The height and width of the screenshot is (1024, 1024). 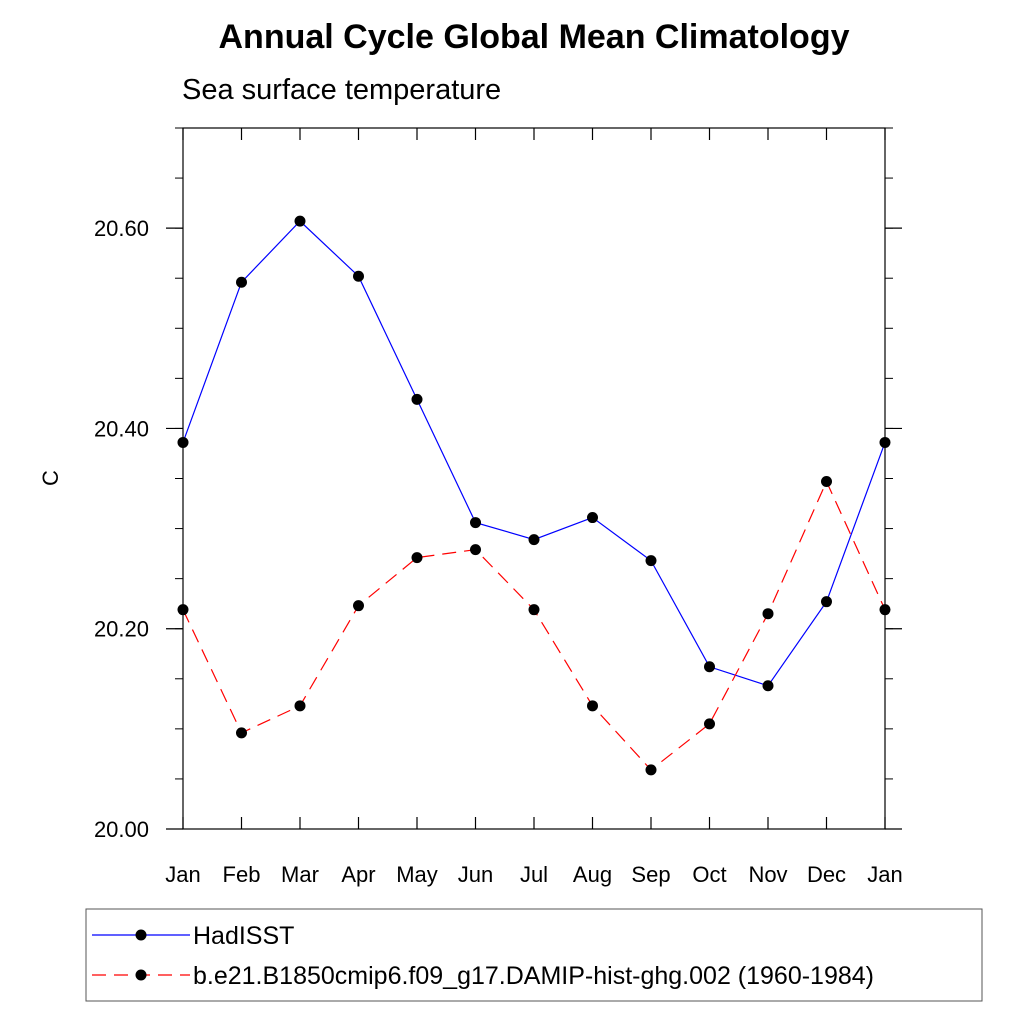 I want to click on legend-box, so click(x=534, y=955).